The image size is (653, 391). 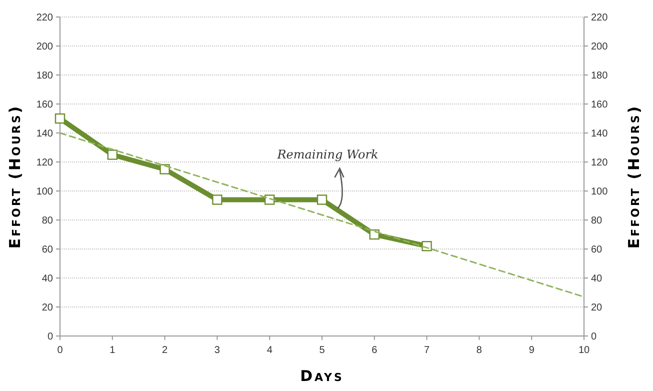 I want to click on y2-tick-label: 60, so click(x=597, y=250).